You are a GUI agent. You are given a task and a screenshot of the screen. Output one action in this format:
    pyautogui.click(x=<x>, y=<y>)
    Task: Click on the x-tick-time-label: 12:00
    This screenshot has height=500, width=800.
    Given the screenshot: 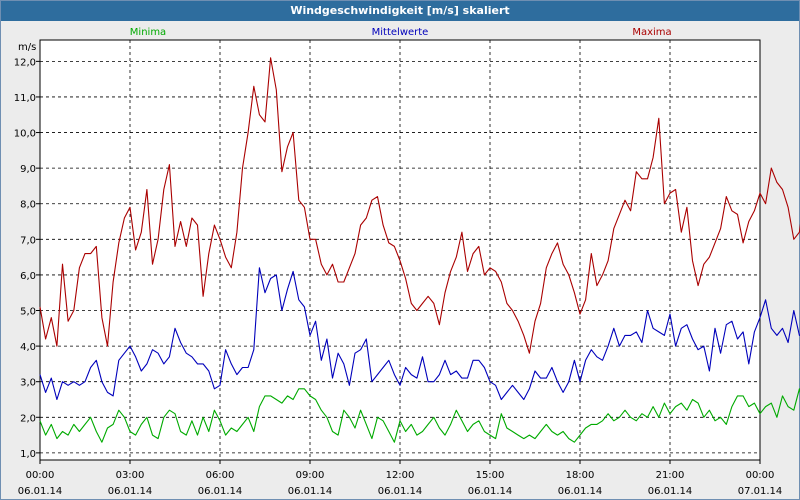 What is the action you would take?
    pyautogui.click(x=400, y=475)
    